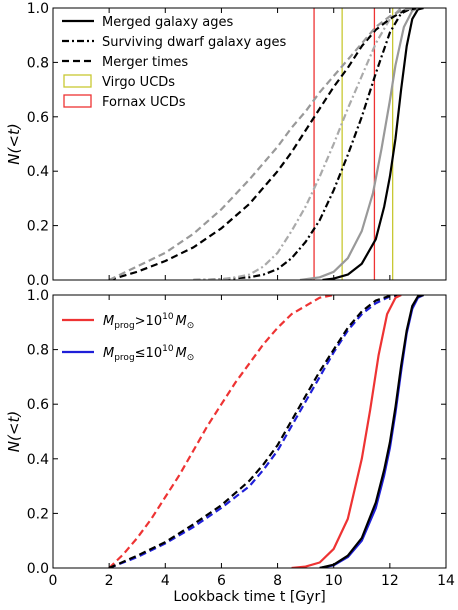  I want to click on x-tick-label: 10, so click(334, 581).